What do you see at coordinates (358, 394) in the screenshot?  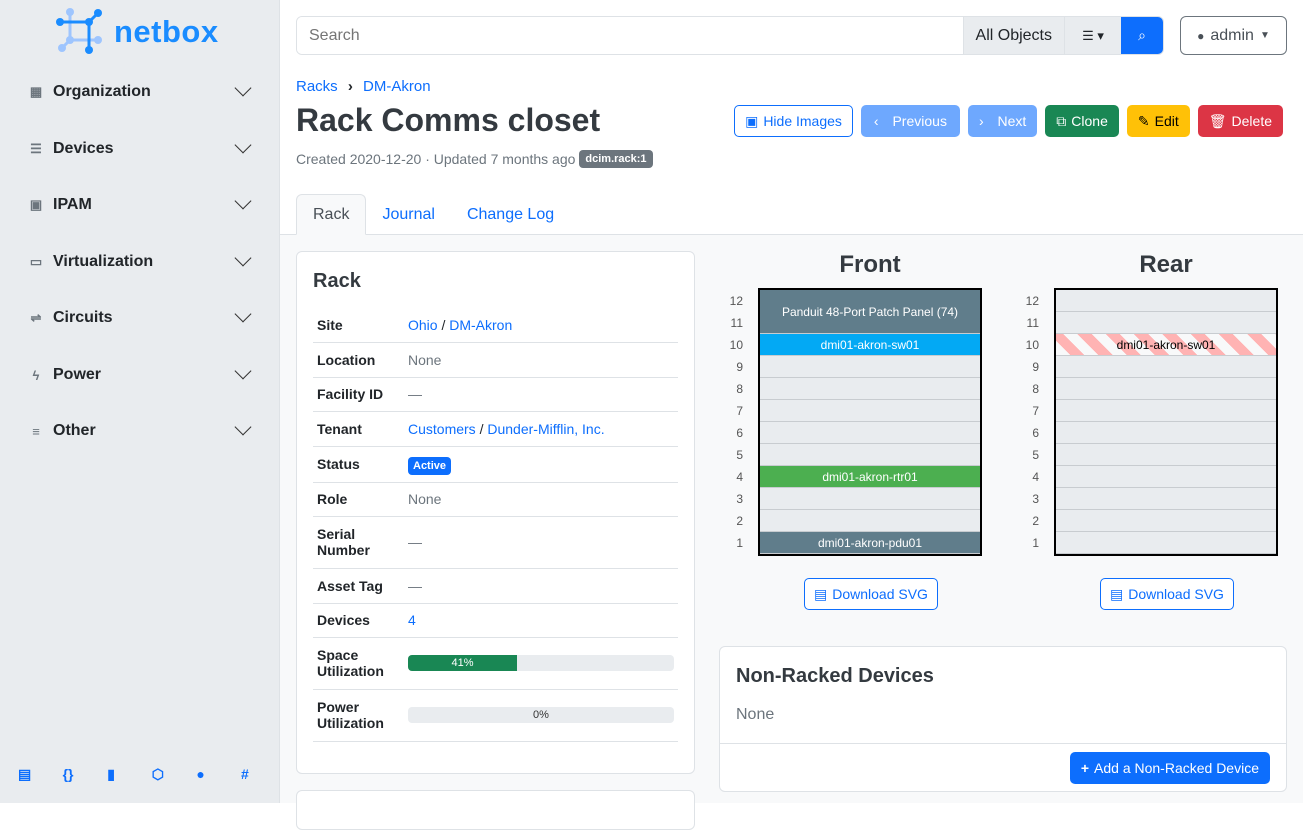 I see `row-label: Facility ID` at bounding box center [358, 394].